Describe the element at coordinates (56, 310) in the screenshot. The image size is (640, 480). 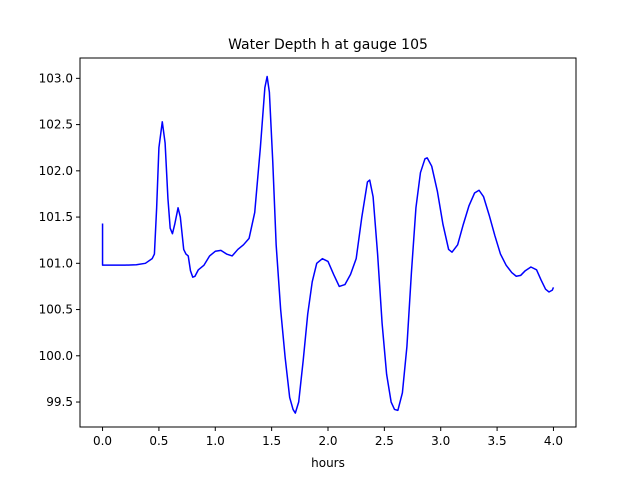
I see `y-tick-label: 100.5` at that location.